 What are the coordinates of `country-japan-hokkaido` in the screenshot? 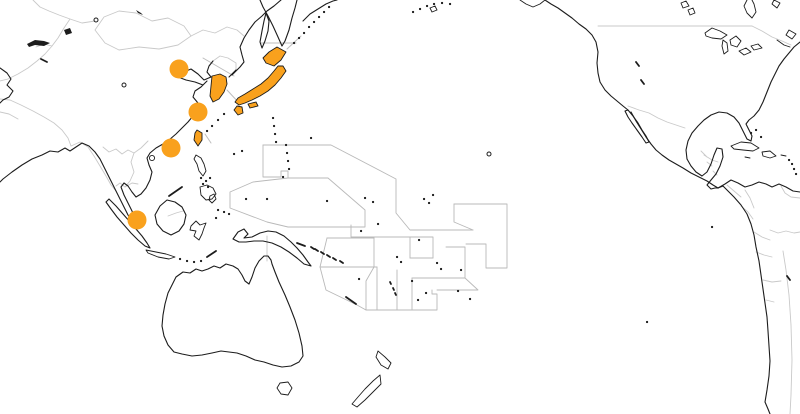 It's located at (274, 56).